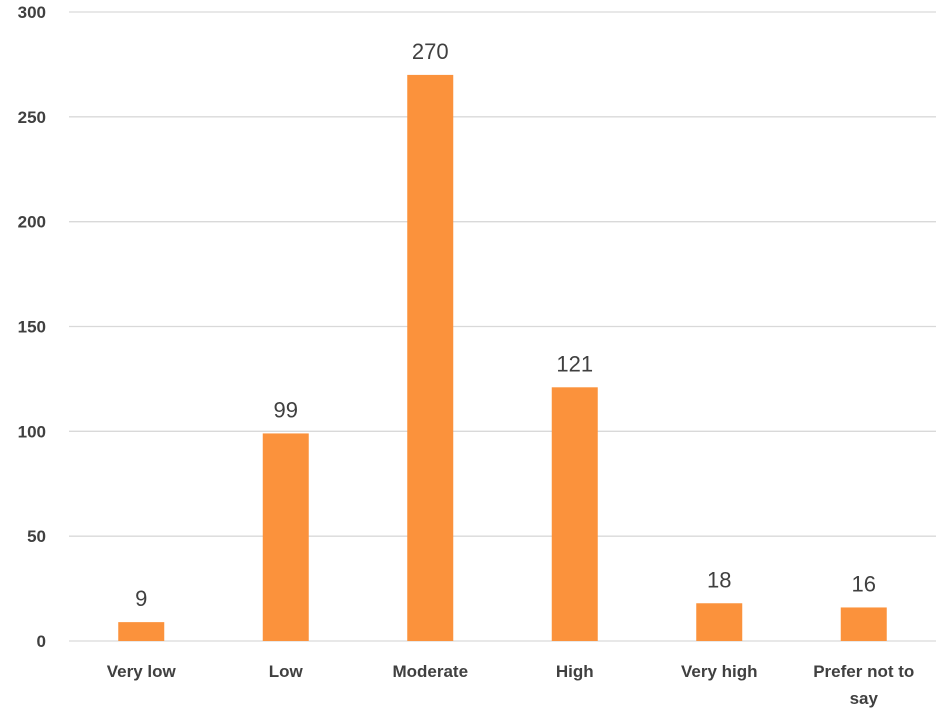 This screenshot has width=936, height=711. What do you see at coordinates (41, 641) in the screenshot?
I see `y-tick-label: 0` at bounding box center [41, 641].